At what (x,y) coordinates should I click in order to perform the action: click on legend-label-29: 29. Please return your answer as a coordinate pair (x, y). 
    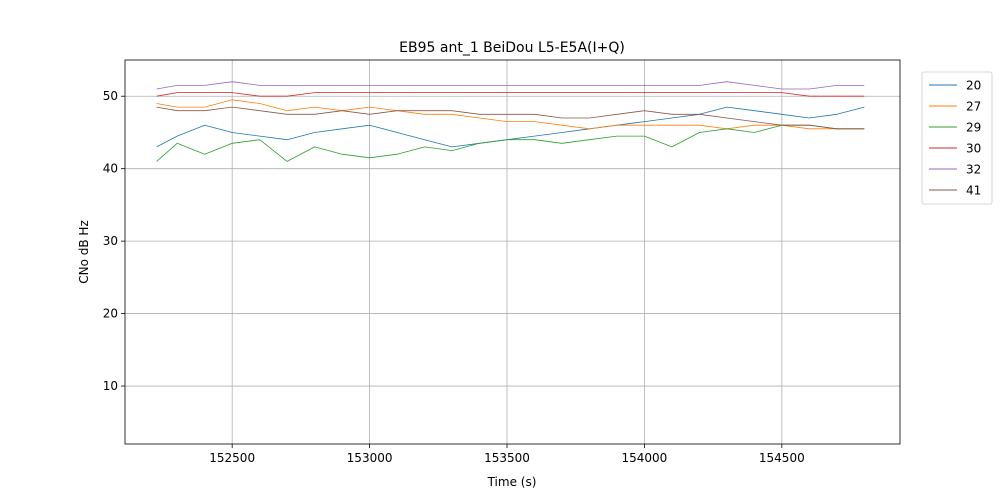
    Looking at the image, I should click on (973, 128).